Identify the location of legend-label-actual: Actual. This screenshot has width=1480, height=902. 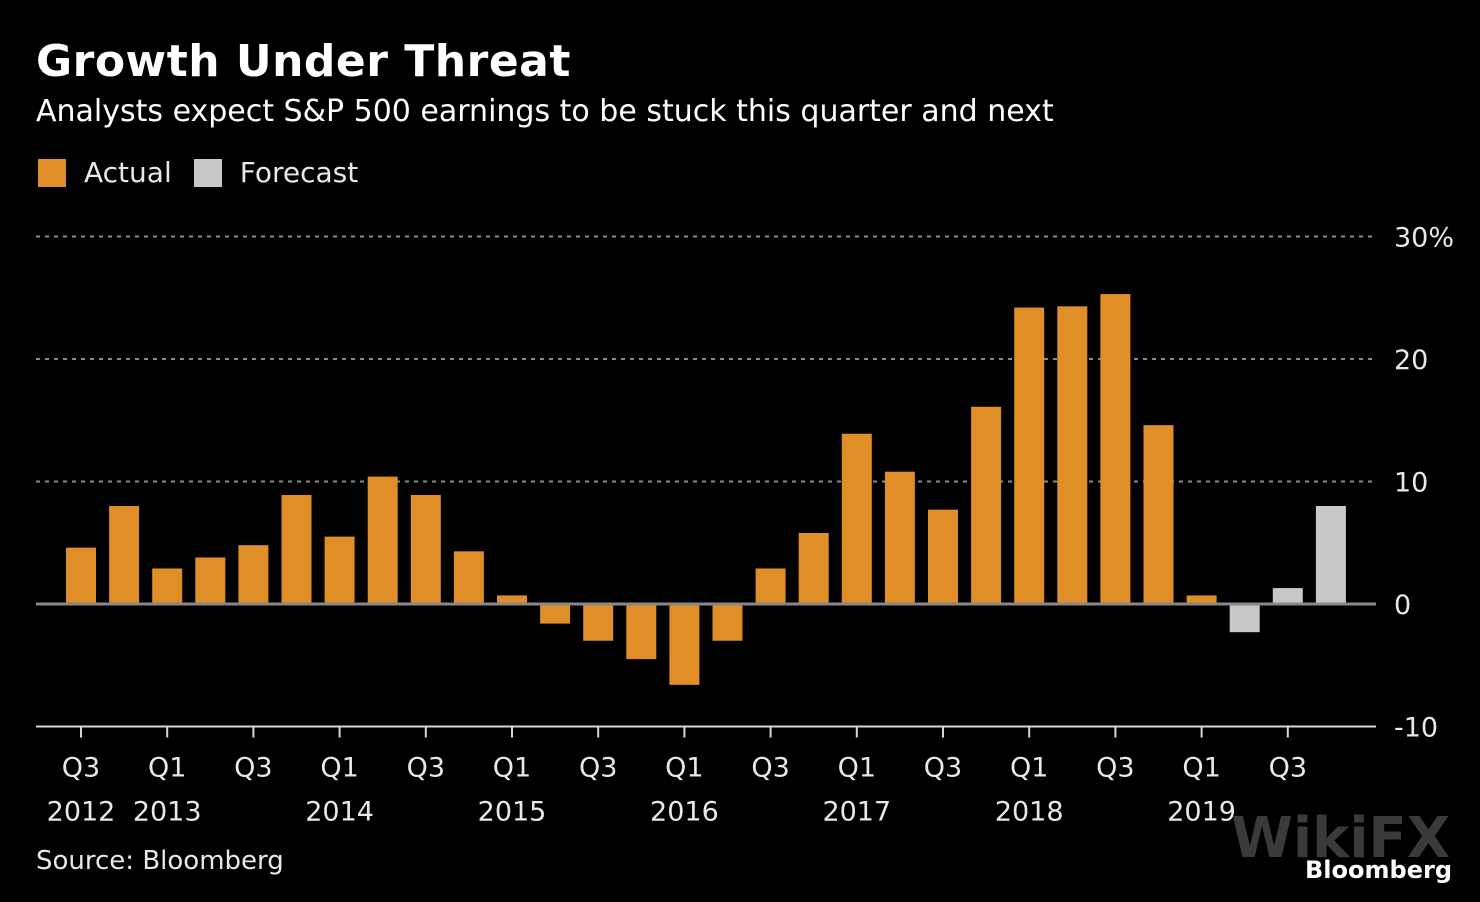
(128, 172).